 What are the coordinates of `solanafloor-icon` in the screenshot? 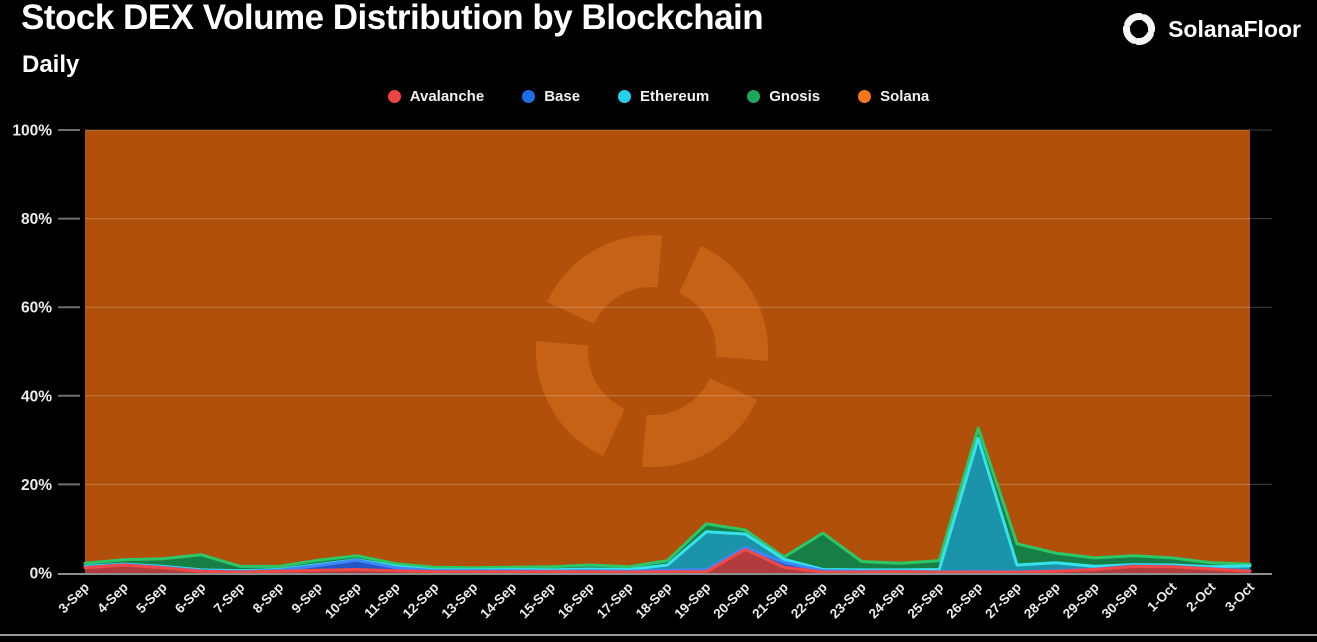 It's located at (1139, 29).